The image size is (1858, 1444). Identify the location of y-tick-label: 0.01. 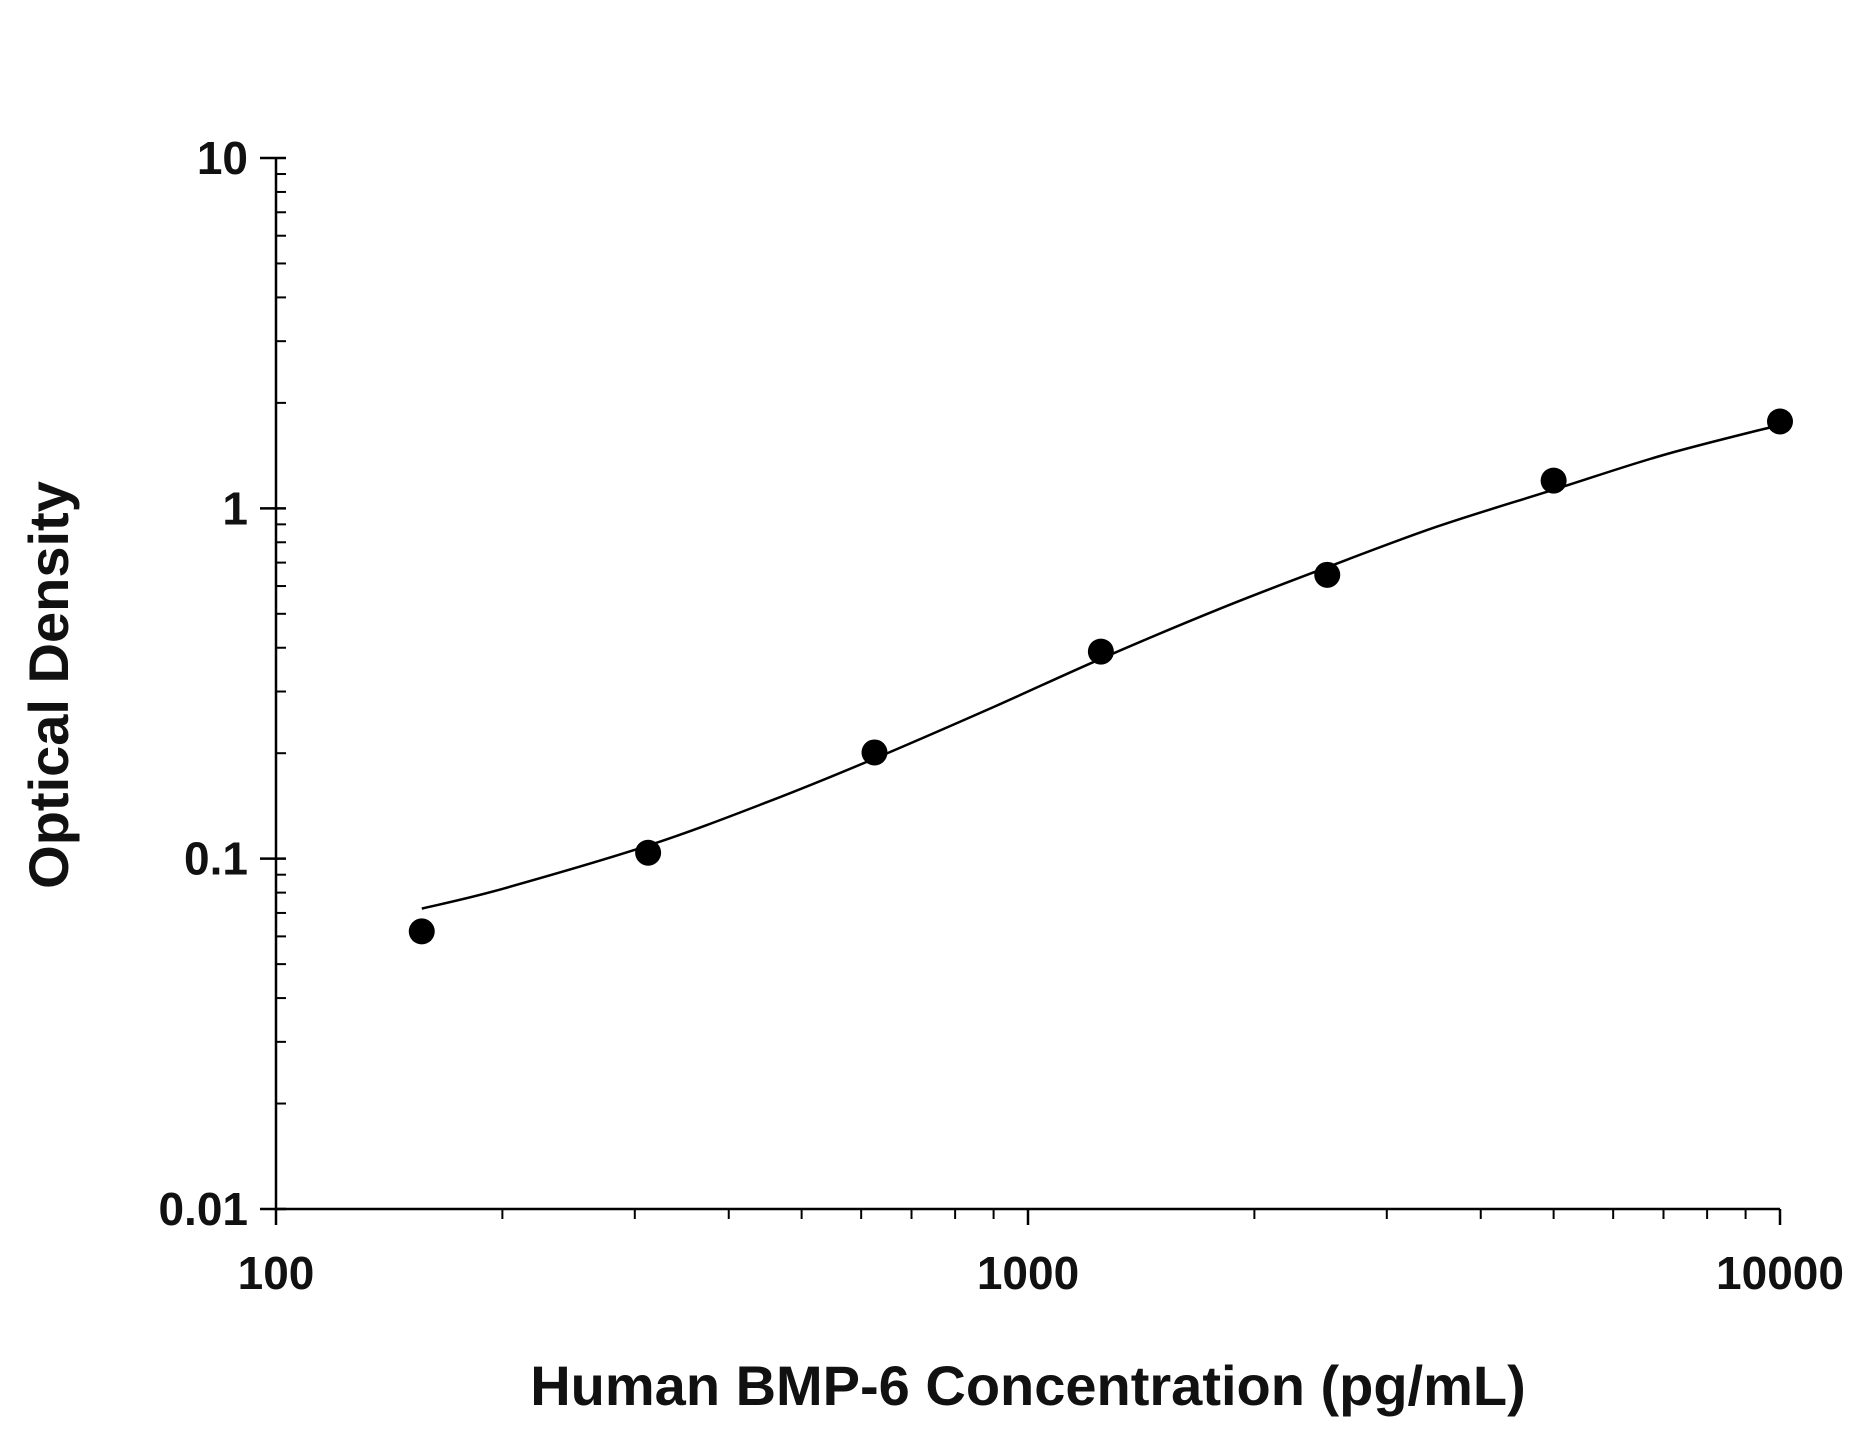
(203, 1209).